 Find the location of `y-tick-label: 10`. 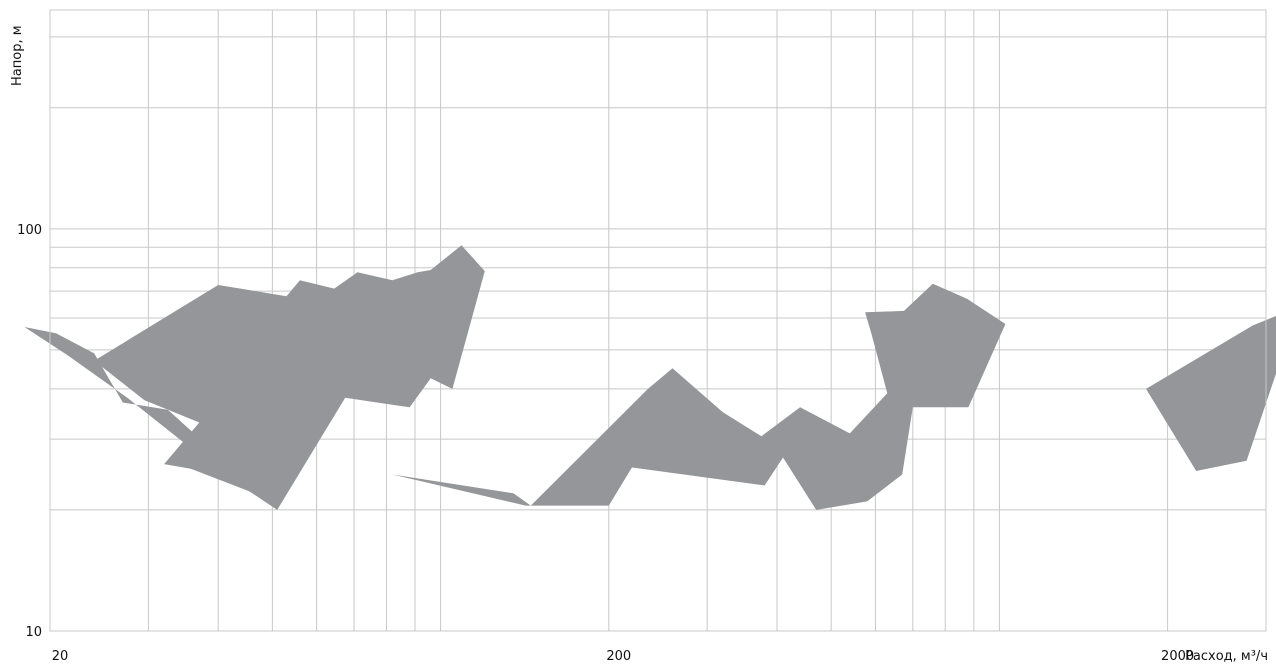

y-tick-label: 10 is located at coordinates (33, 632).